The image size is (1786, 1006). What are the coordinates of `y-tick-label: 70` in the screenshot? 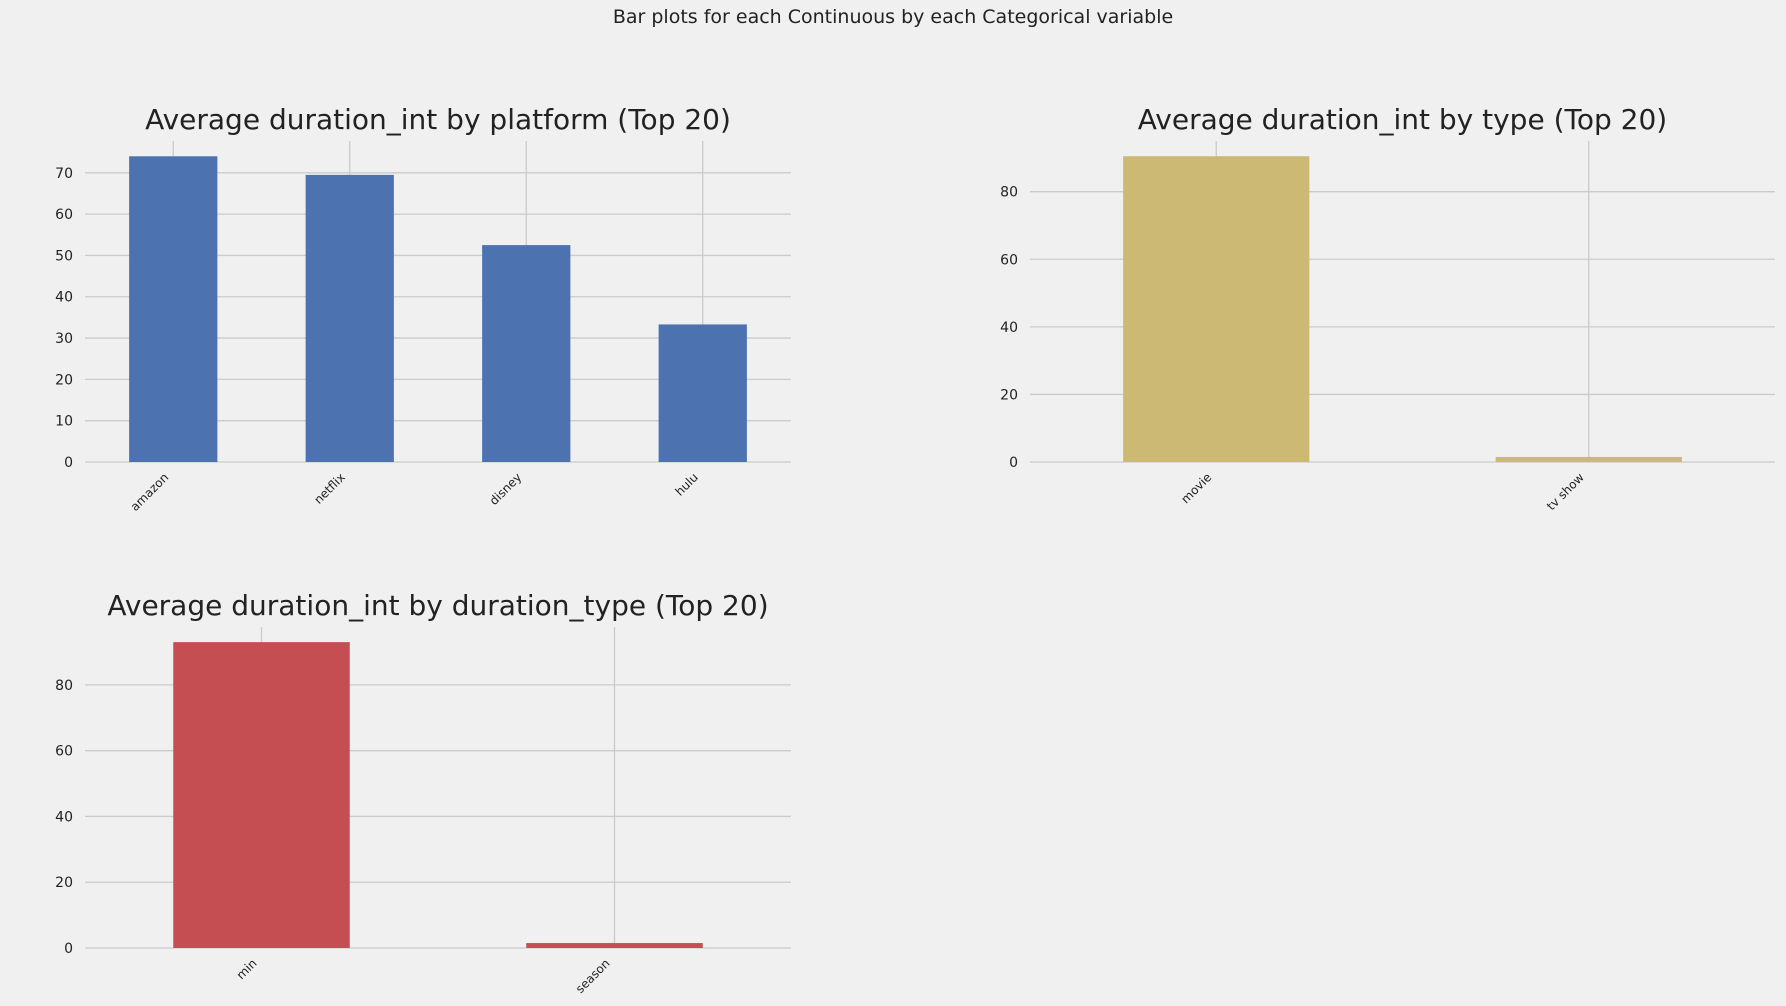 It's located at (64, 174).